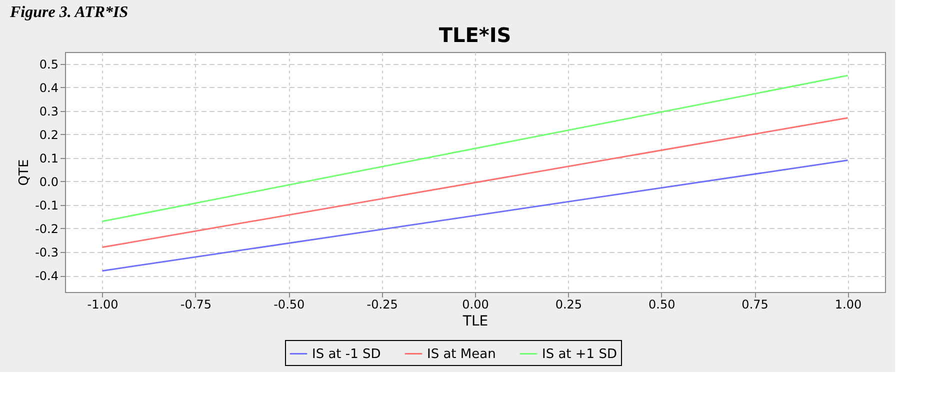 This screenshot has height=420, width=950. I want to click on x-tick-label: -0.25, so click(382, 305).